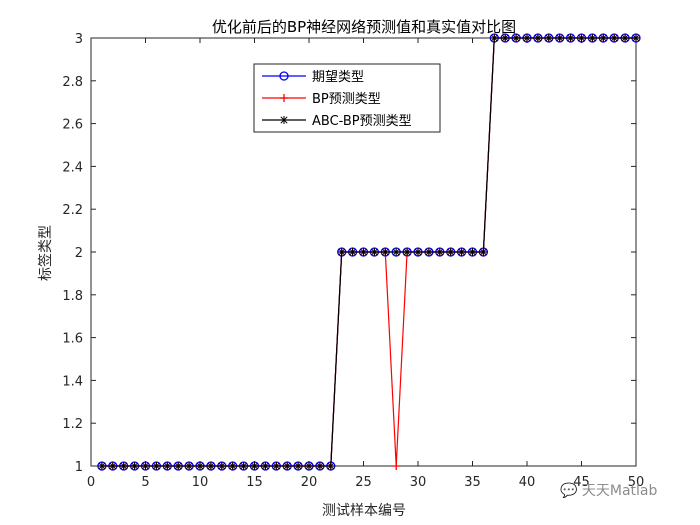 Image resolution: width=700 pixels, height=525 pixels. I want to click on legend-label: ABC-BP预测类型, so click(362, 121).